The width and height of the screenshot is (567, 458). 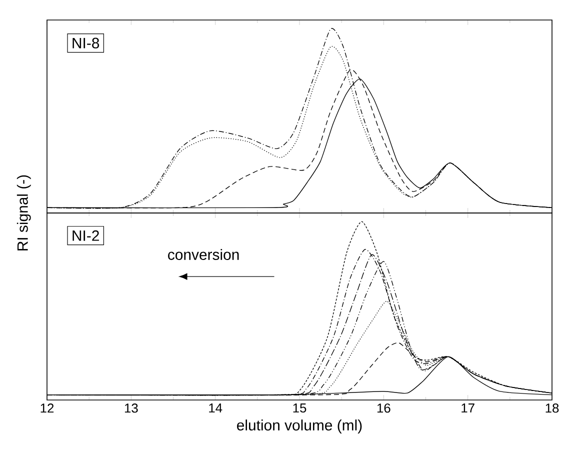 I want to click on annotation: NI-2, so click(x=85, y=235).